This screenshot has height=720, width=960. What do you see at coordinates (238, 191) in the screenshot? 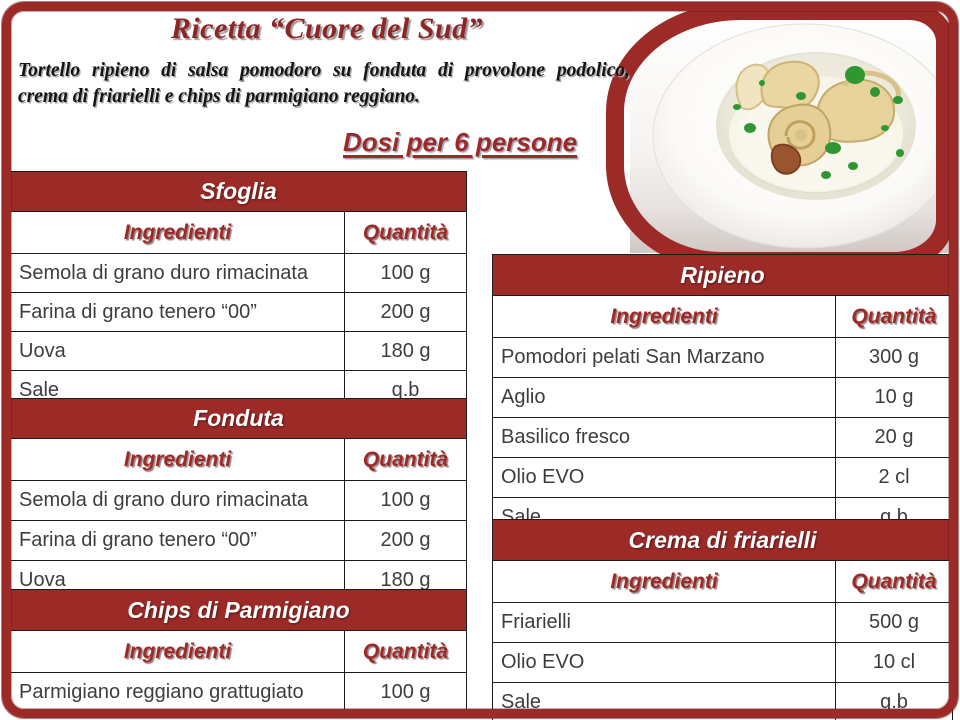
I see `table-title-sfoglia: Sfoglia` at bounding box center [238, 191].